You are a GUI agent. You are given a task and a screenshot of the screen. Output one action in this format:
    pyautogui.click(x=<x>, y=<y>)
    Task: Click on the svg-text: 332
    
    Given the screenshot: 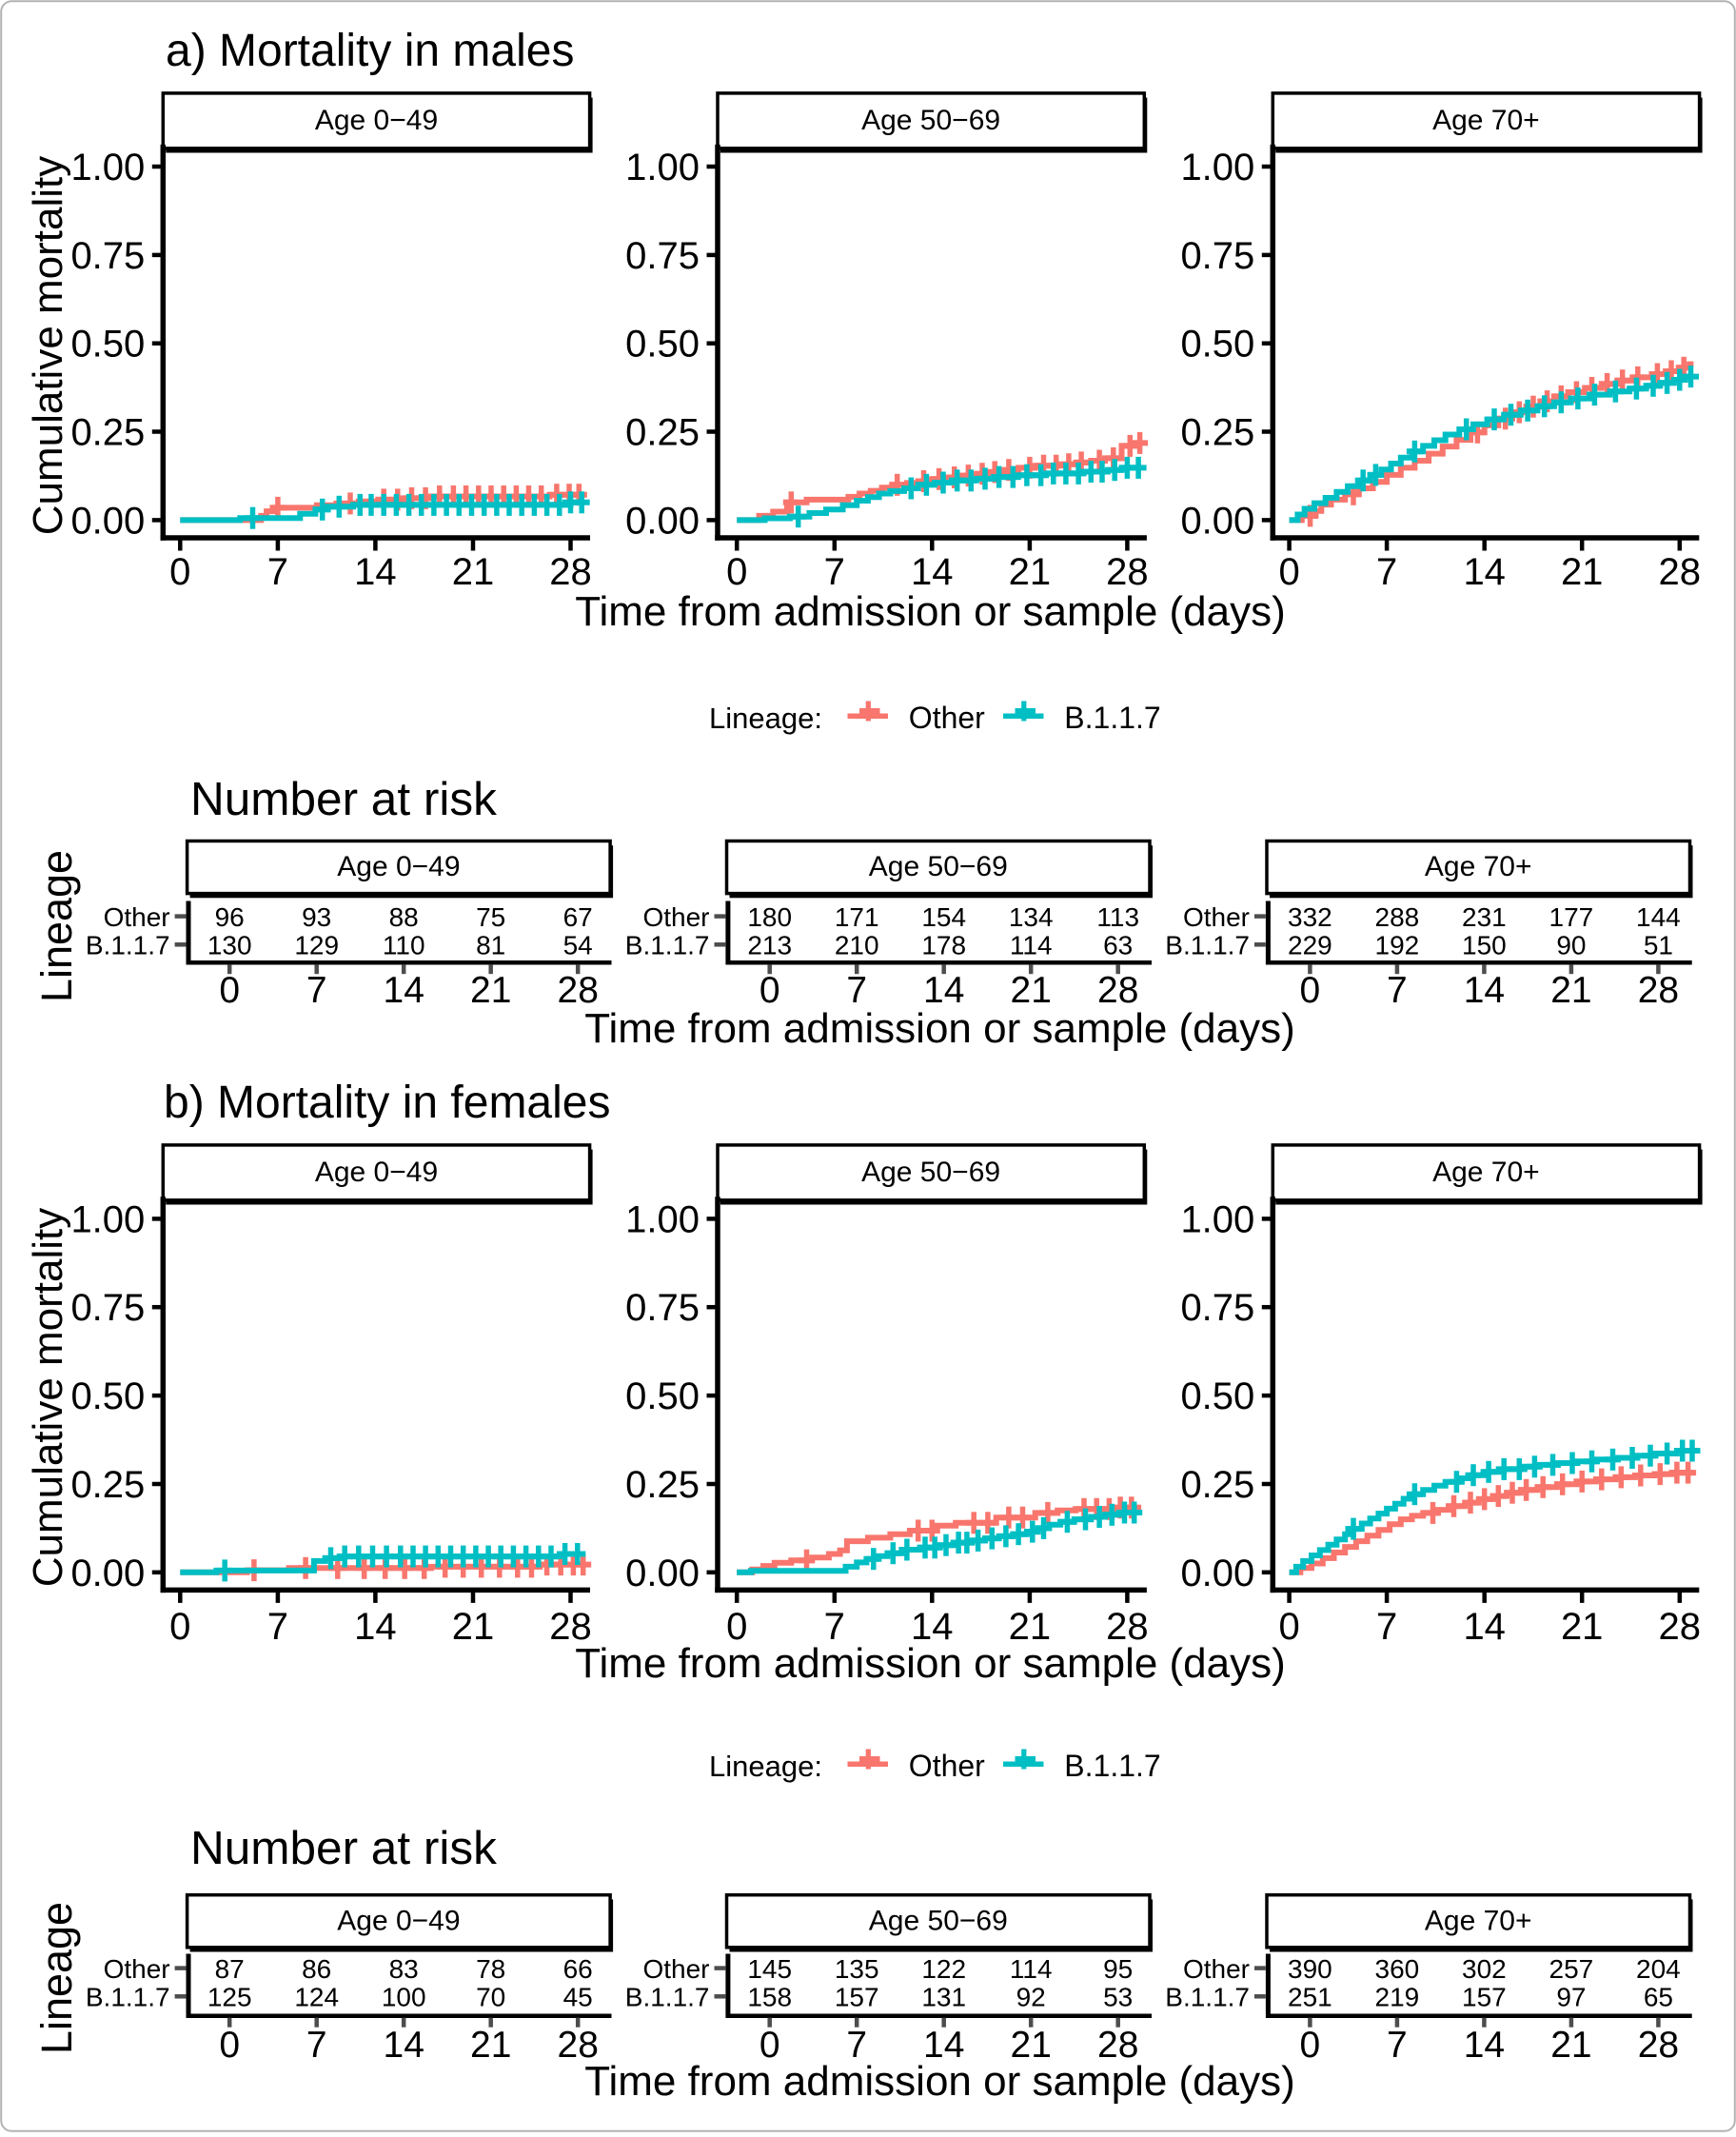 What is the action you would take?
    pyautogui.click(x=1310, y=917)
    